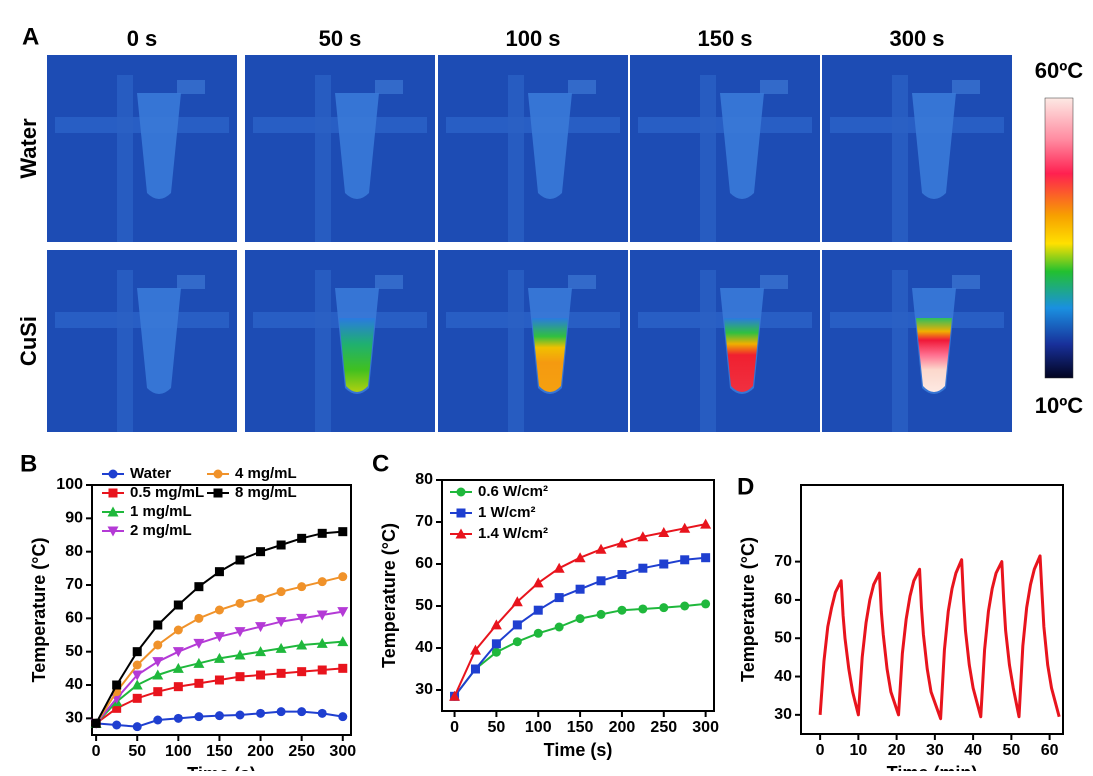 The height and width of the screenshot is (776, 1093). I want to click on y-tick-label: 100, so click(69, 484).